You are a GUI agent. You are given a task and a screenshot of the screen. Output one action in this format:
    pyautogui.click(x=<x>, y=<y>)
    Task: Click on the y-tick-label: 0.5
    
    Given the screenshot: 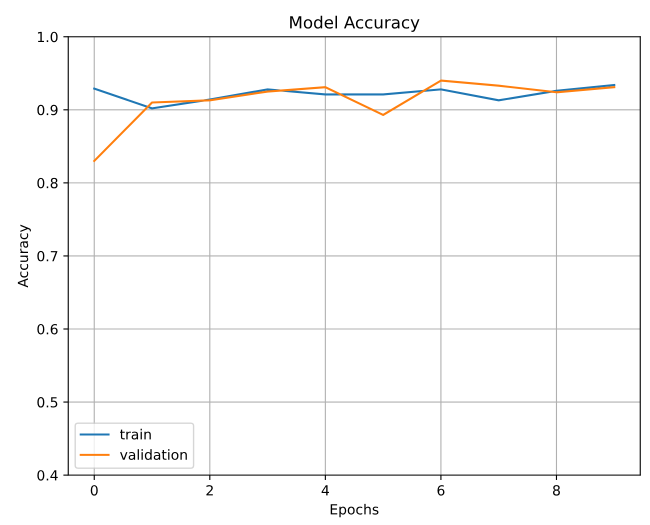 What is the action you would take?
    pyautogui.click(x=47, y=402)
    